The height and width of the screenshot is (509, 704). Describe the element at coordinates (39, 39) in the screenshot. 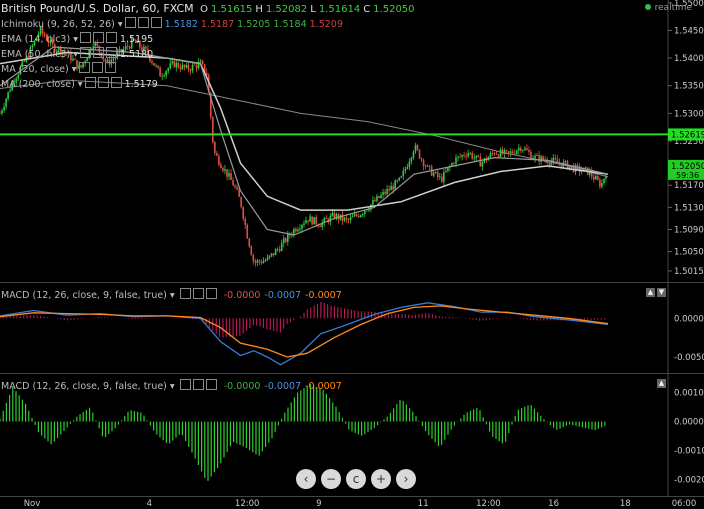

I see `indicator-label: EMA (14, hlc3) ▾` at that location.